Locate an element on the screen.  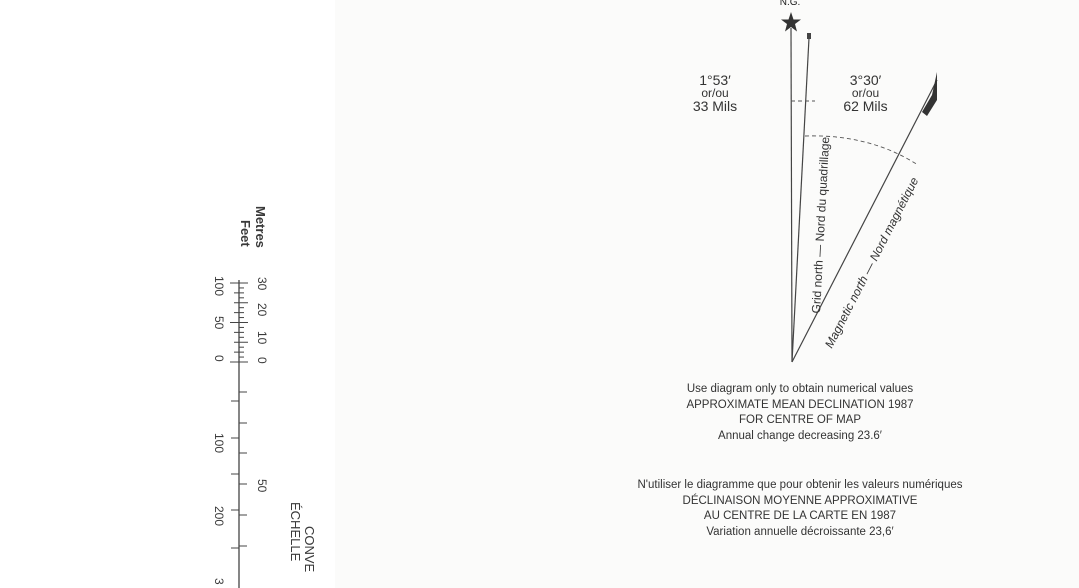
star-icon is located at coordinates (791, 22).